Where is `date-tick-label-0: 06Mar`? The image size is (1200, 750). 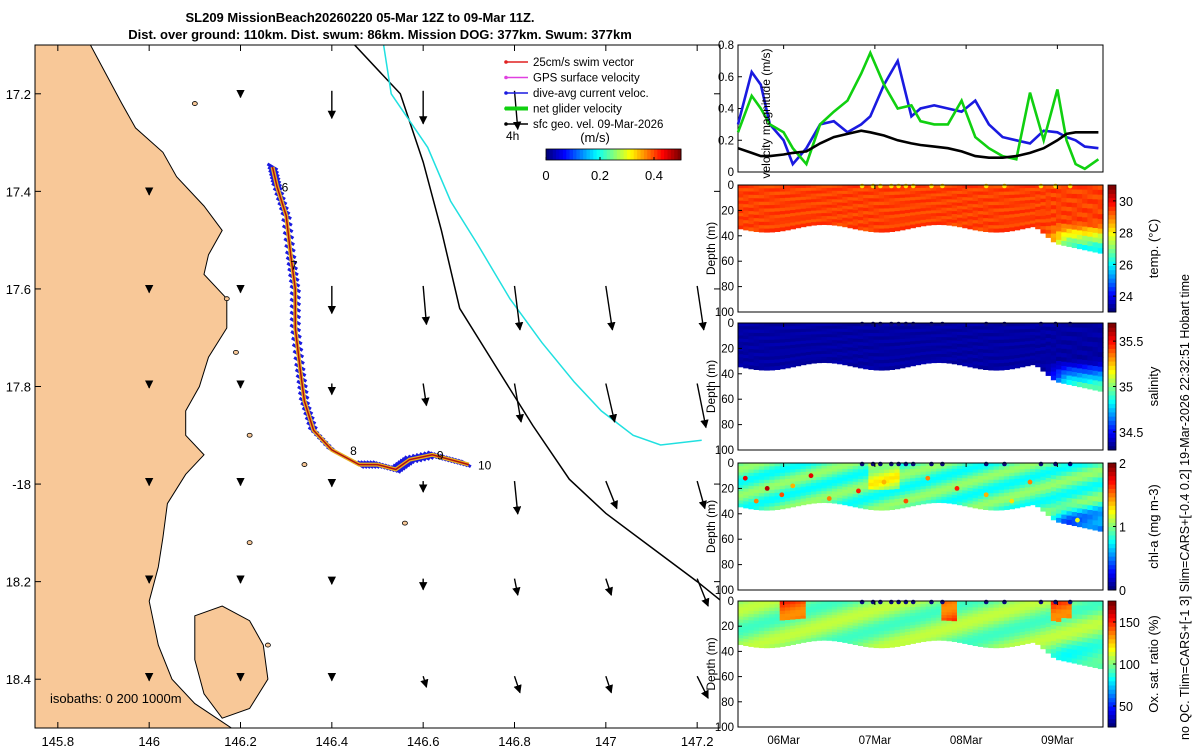
date-tick-label-0: 06Mar is located at coordinates (783, 741).